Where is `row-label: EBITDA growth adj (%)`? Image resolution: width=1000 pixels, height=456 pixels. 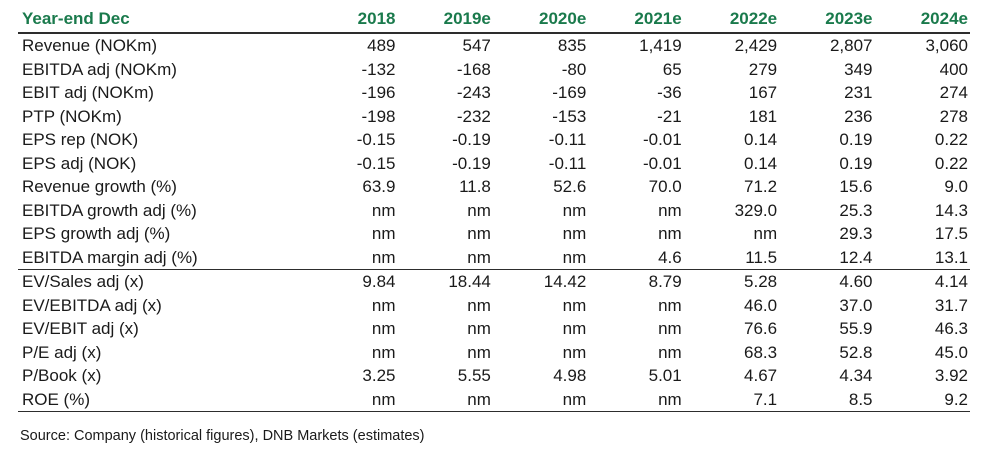 row-label: EBITDA growth adj (%) is located at coordinates (109, 210).